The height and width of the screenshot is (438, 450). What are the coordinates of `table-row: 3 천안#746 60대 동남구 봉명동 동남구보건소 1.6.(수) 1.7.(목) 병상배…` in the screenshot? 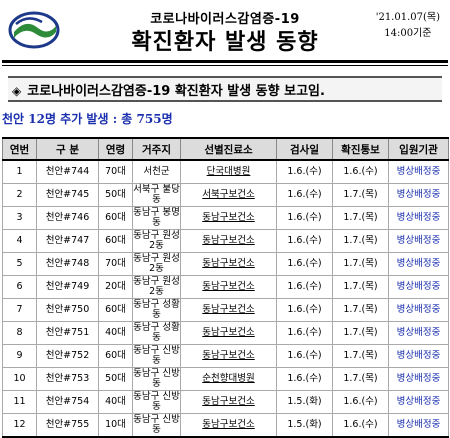 It's located at (225, 218).